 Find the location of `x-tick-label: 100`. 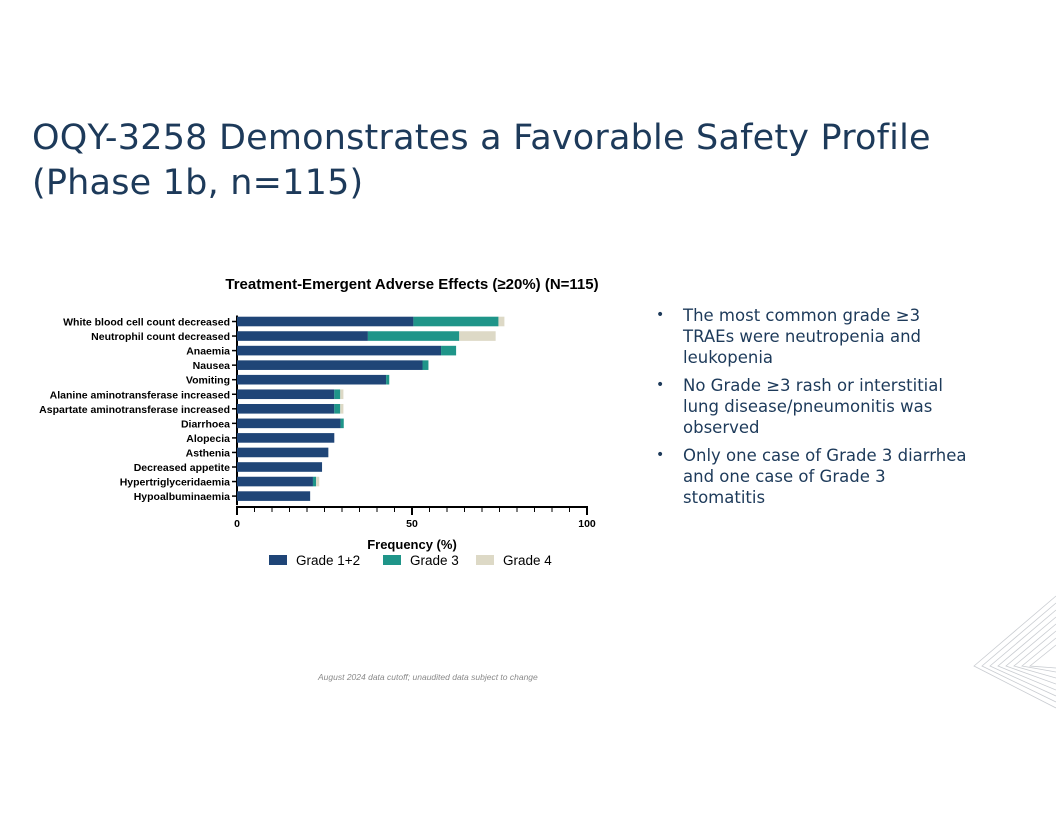

x-tick-label: 100 is located at coordinates (587, 524).